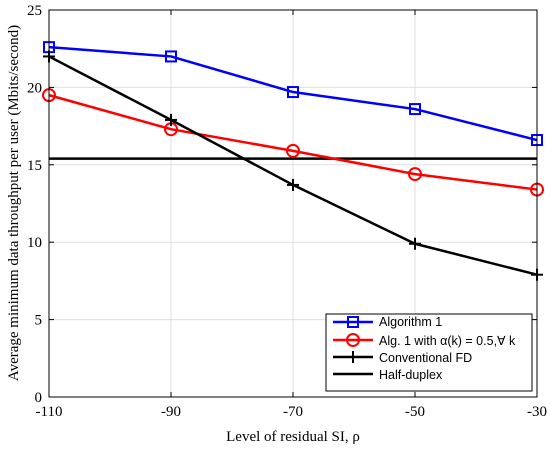 The width and height of the screenshot is (550, 449). Describe the element at coordinates (171, 412) in the screenshot. I see `x-tick-label: -90` at that location.